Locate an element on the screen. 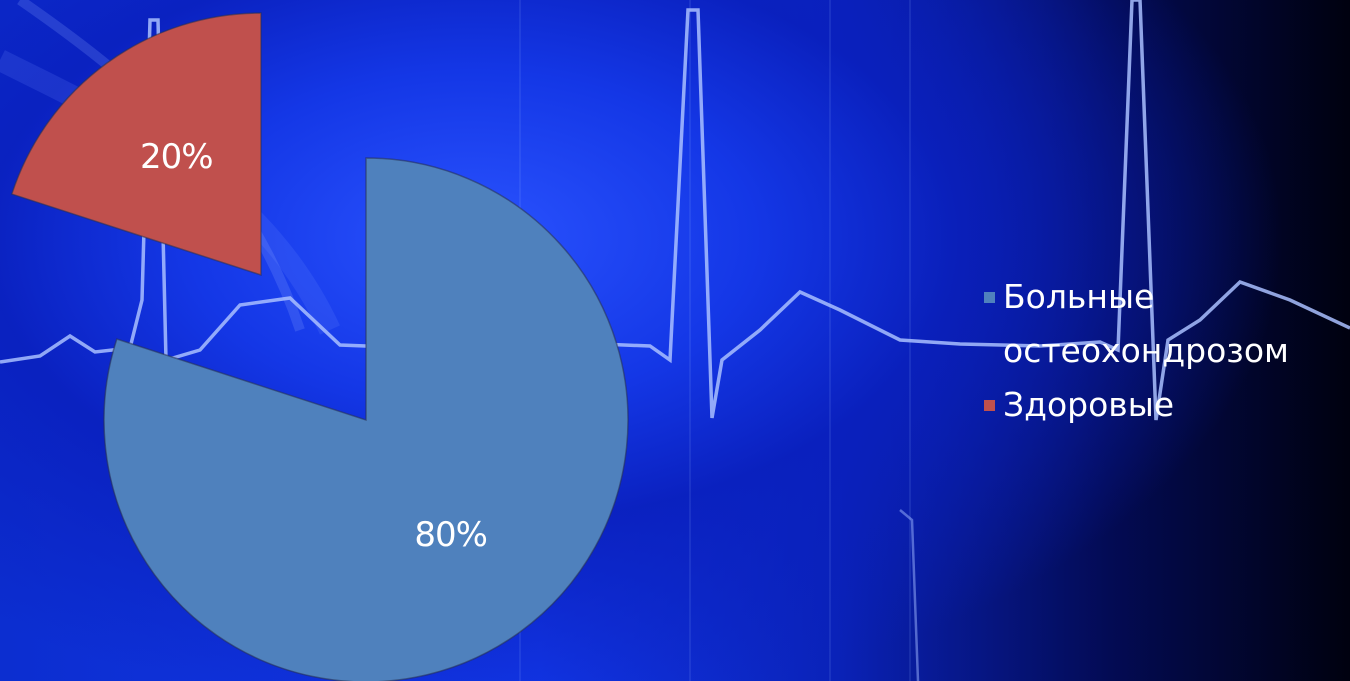 This screenshot has height=681, width=1350. legend-item-patients: Больные остеохондрозом is located at coordinates (1136, 324).